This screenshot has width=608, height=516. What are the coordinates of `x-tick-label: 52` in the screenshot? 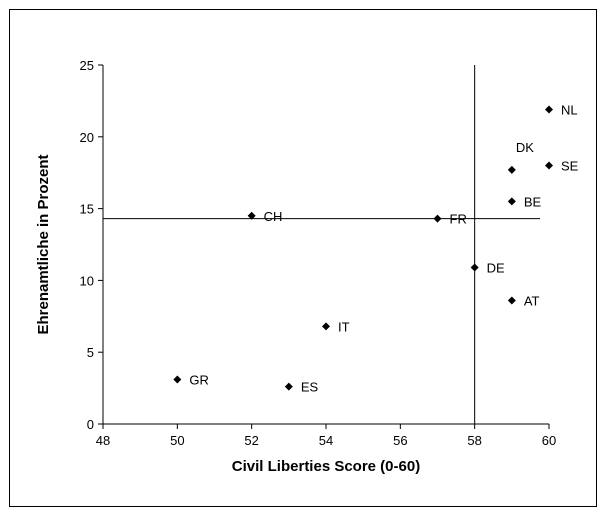 It's located at (251, 440).